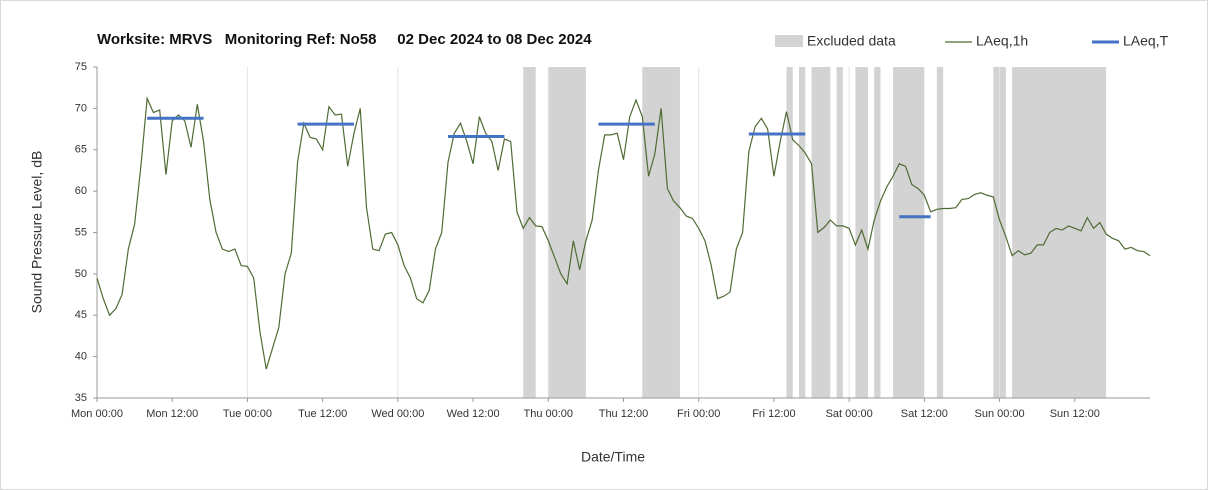  I want to click on y-tick-label: 35, so click(81, 398).